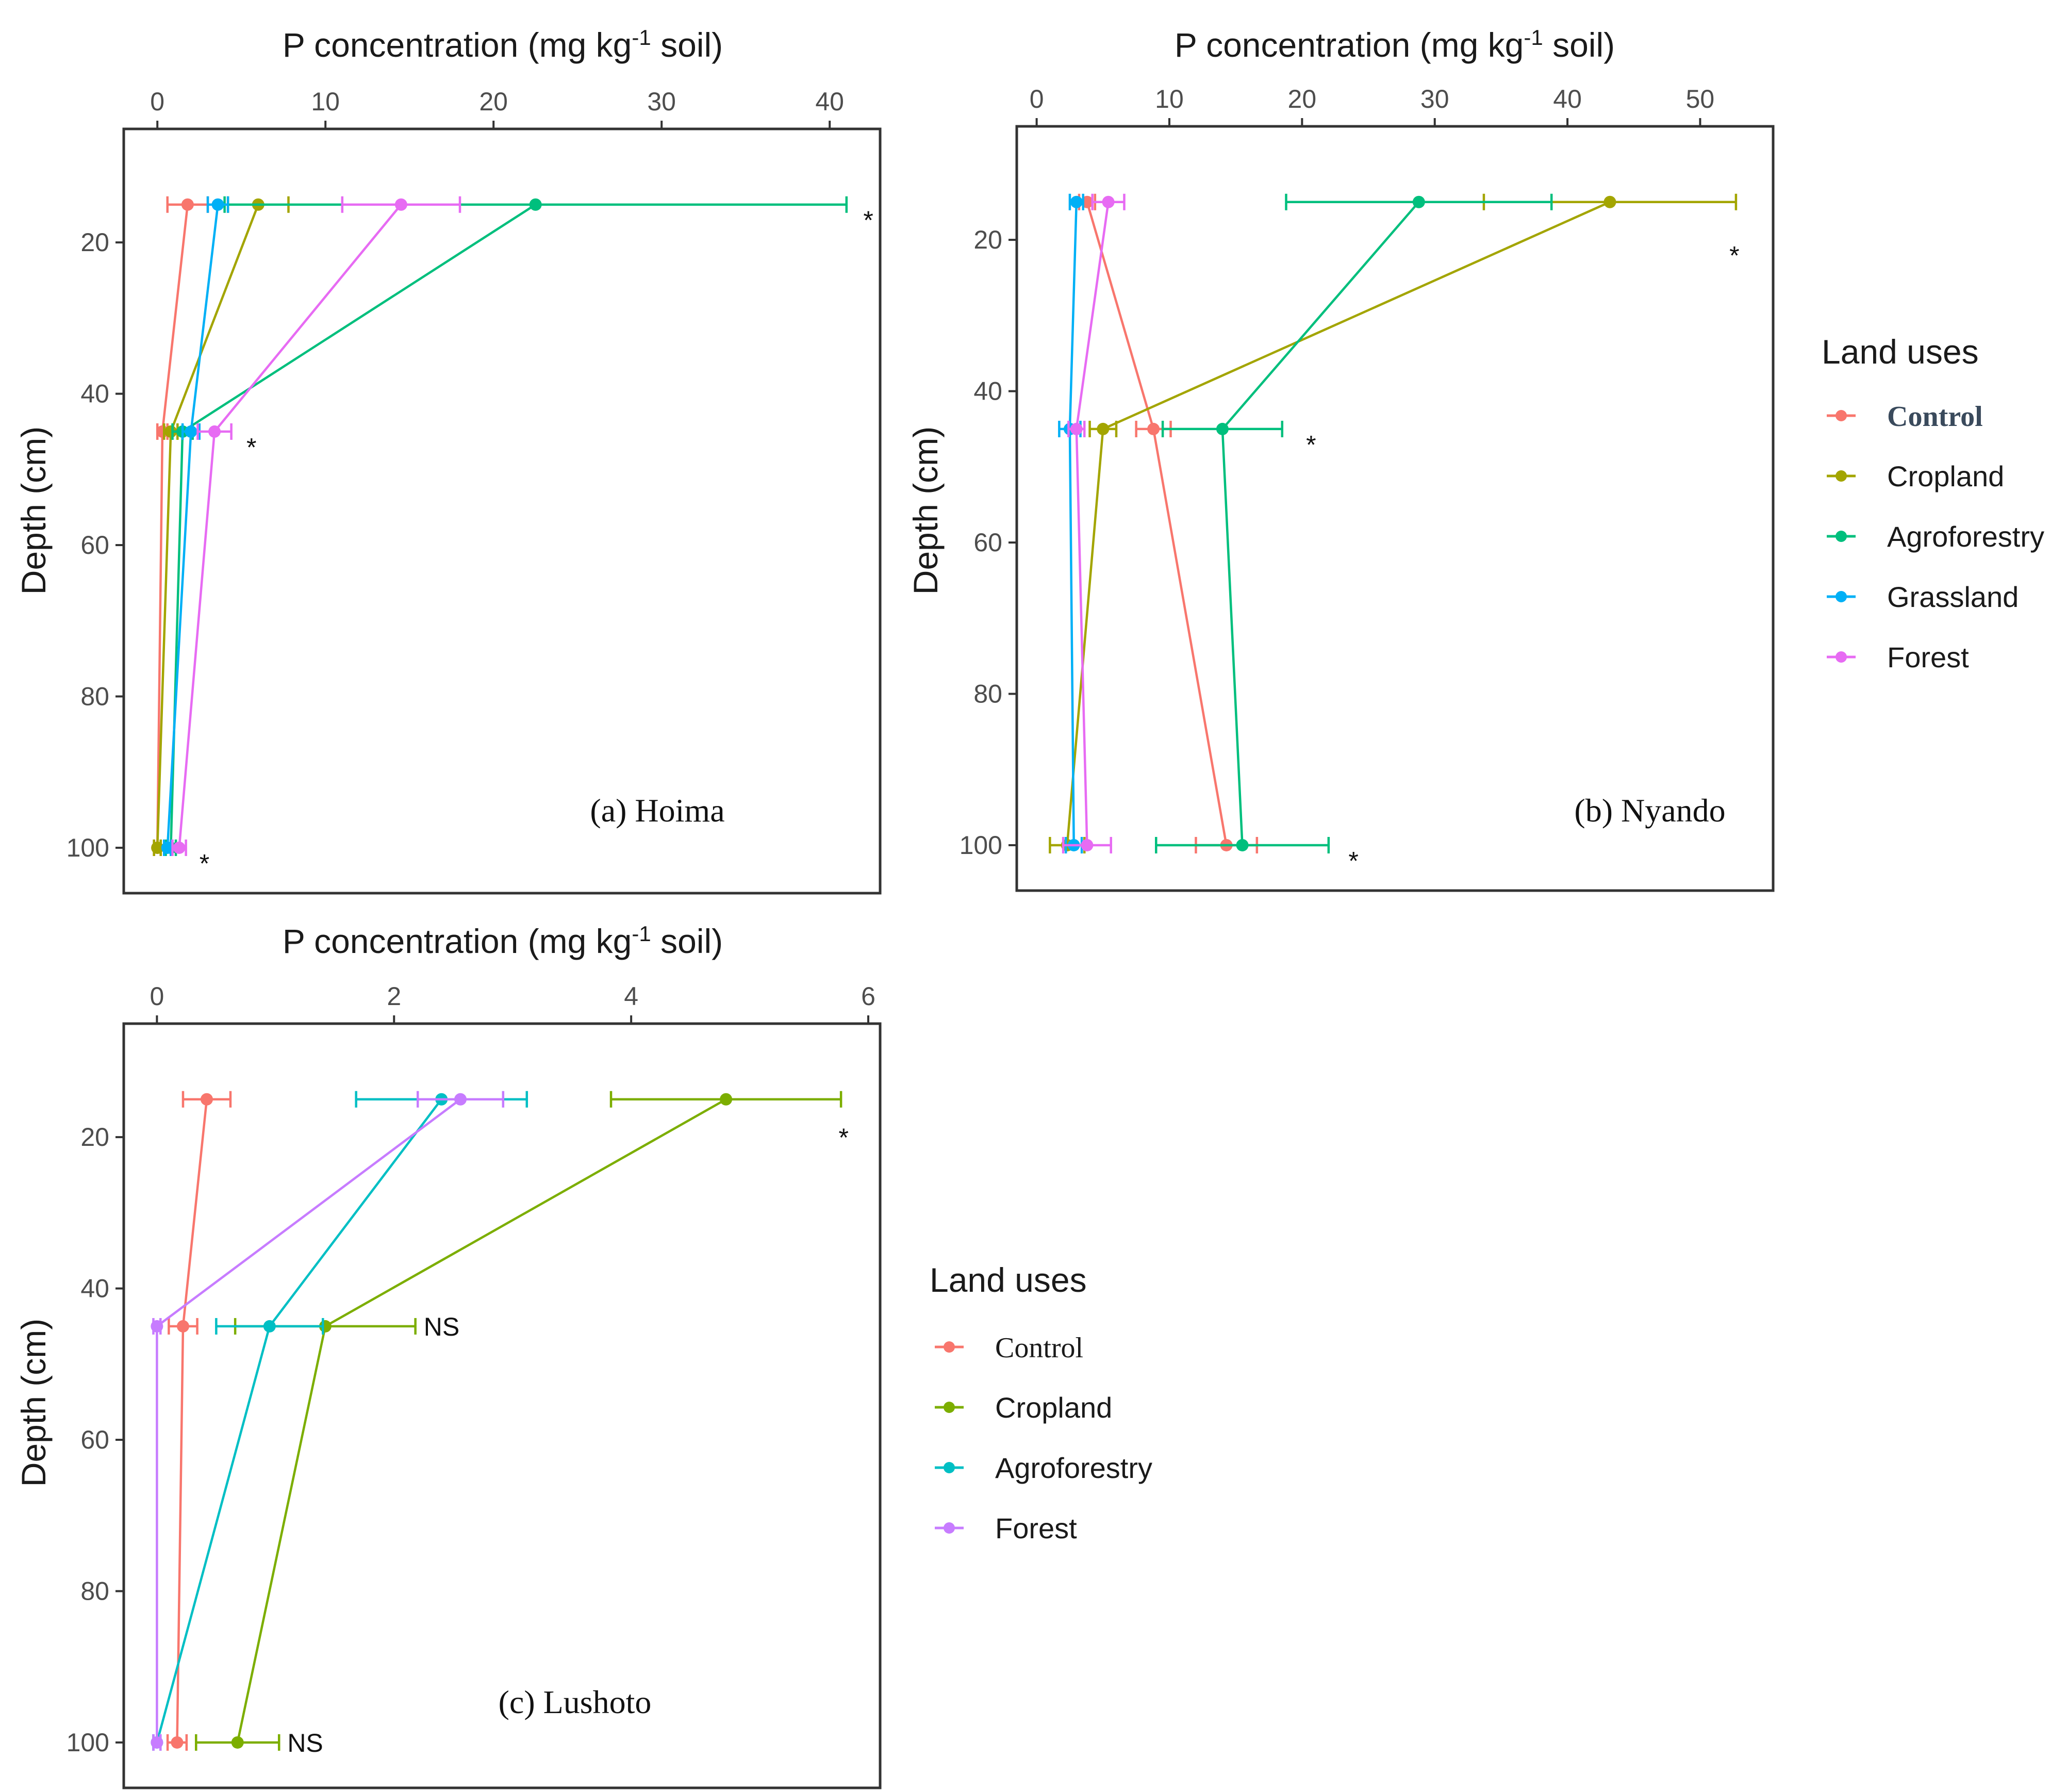 This screenshot has width=2050, height=1792. What do you see at coordinates (1353, 523) in the screenshot?
I see `series-agroforestry` at bounding box center [1353, 523].